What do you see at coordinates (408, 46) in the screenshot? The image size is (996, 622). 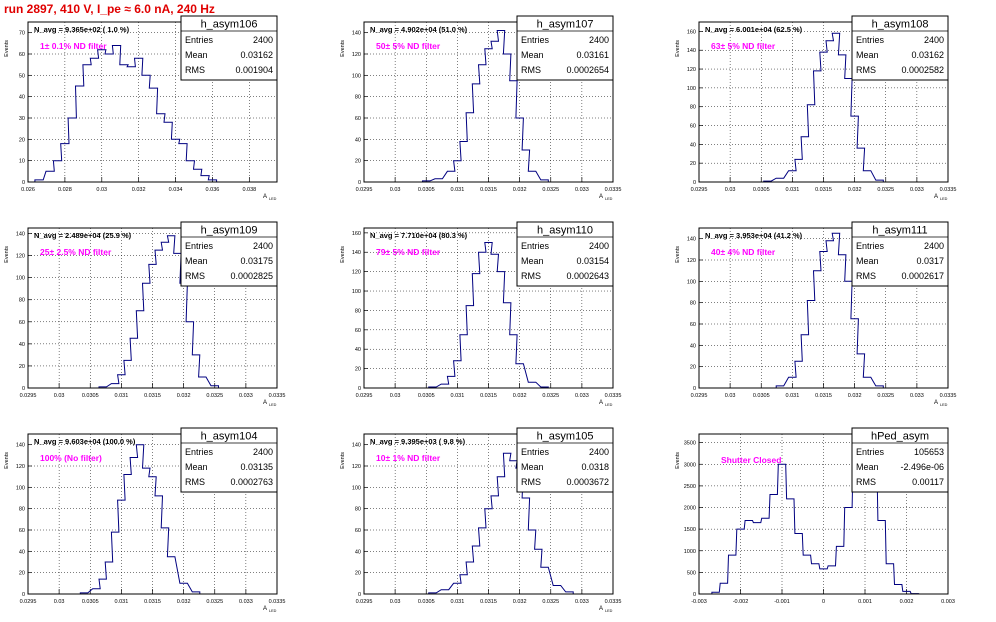 I see `filter-annotation: 50± 5% ND filter` at bounding box center [408, 46].